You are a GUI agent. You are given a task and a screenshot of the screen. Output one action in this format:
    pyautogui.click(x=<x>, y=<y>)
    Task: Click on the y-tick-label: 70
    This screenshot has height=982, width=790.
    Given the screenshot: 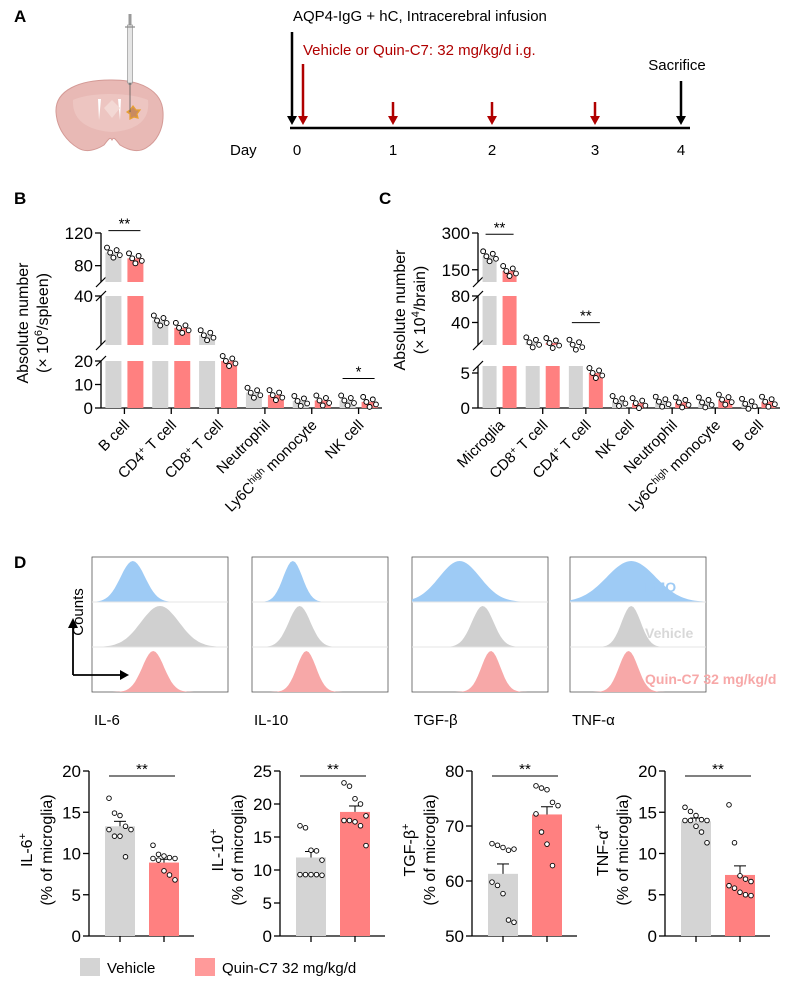 What is the action you would take?
    pyautogui.click(x=454, y=826)
    